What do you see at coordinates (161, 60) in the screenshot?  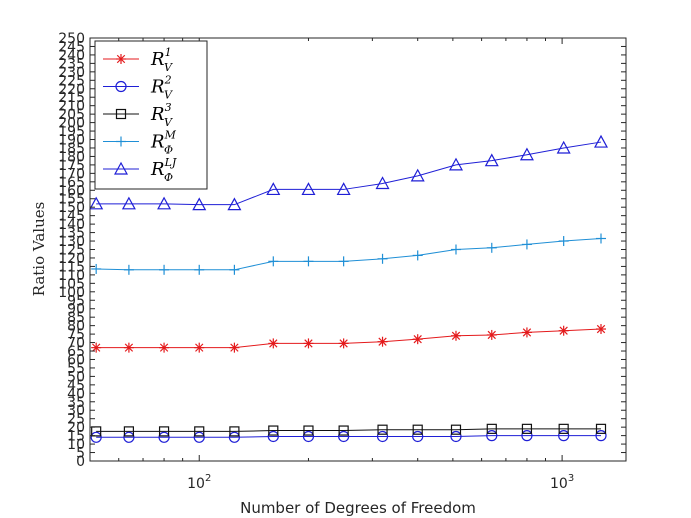 I see `legend-label: R1 V` at bounding box center [161, 60].